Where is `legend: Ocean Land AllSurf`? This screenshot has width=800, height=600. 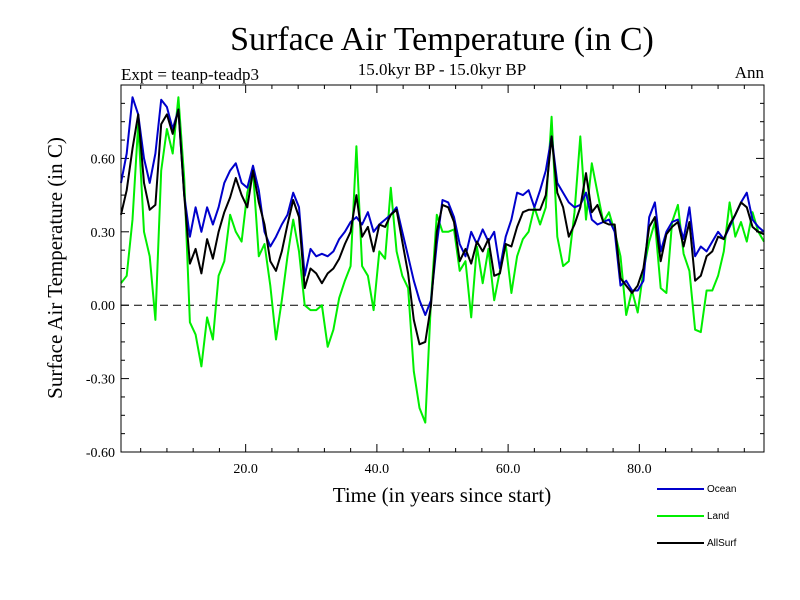 legend: Ocean Land AllSurf is located at coordinates (697, 516).